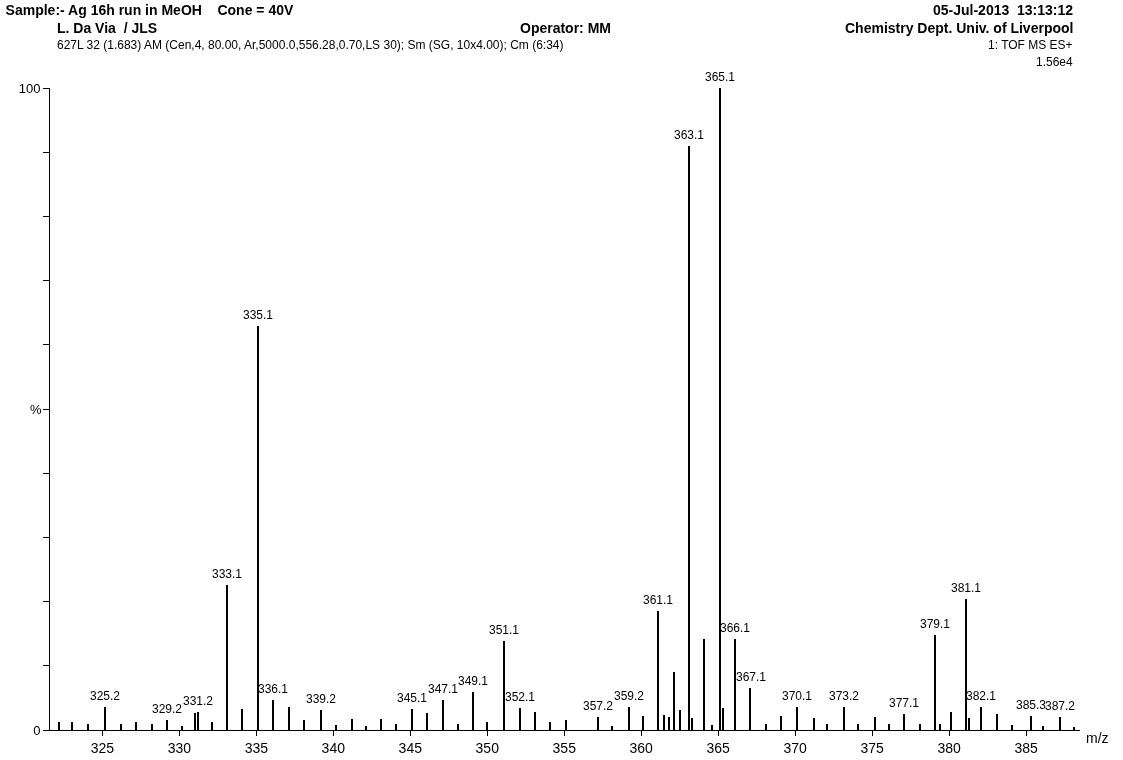  What do you see at coordinates (959, 28) in the screenshot?
I see `text: Chemistry Dept. Univ. of Liverpool` at bounding box center [959, 28].